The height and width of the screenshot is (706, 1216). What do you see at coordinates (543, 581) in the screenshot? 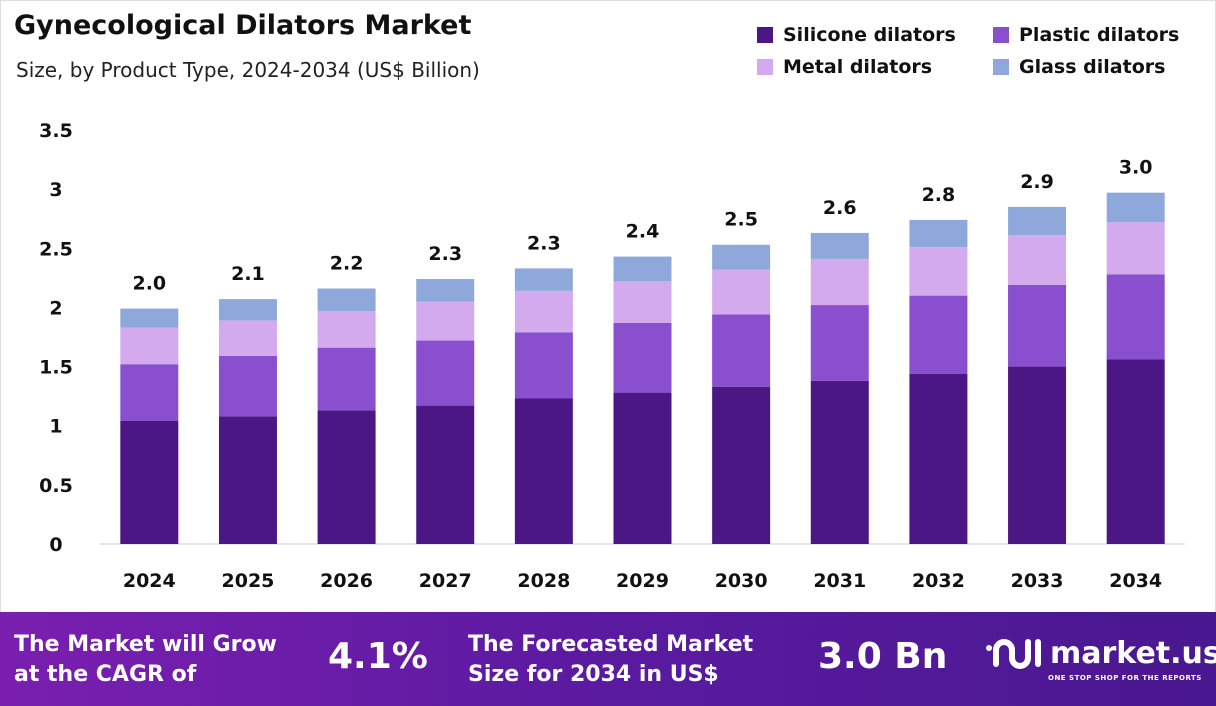
I see `x-tick-label: 2028` at bounding box center [543, 581].